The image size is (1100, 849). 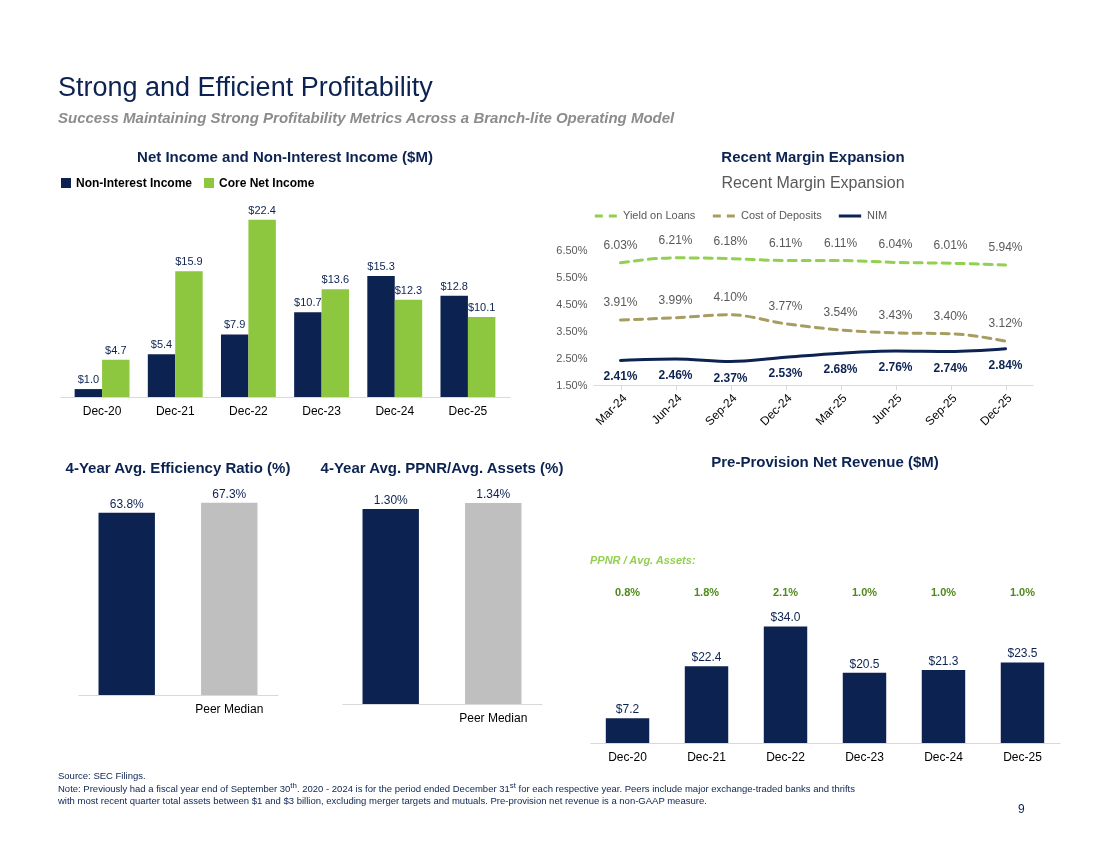 I want to click on data-label: 3.77%, so click(x=785, y=305).